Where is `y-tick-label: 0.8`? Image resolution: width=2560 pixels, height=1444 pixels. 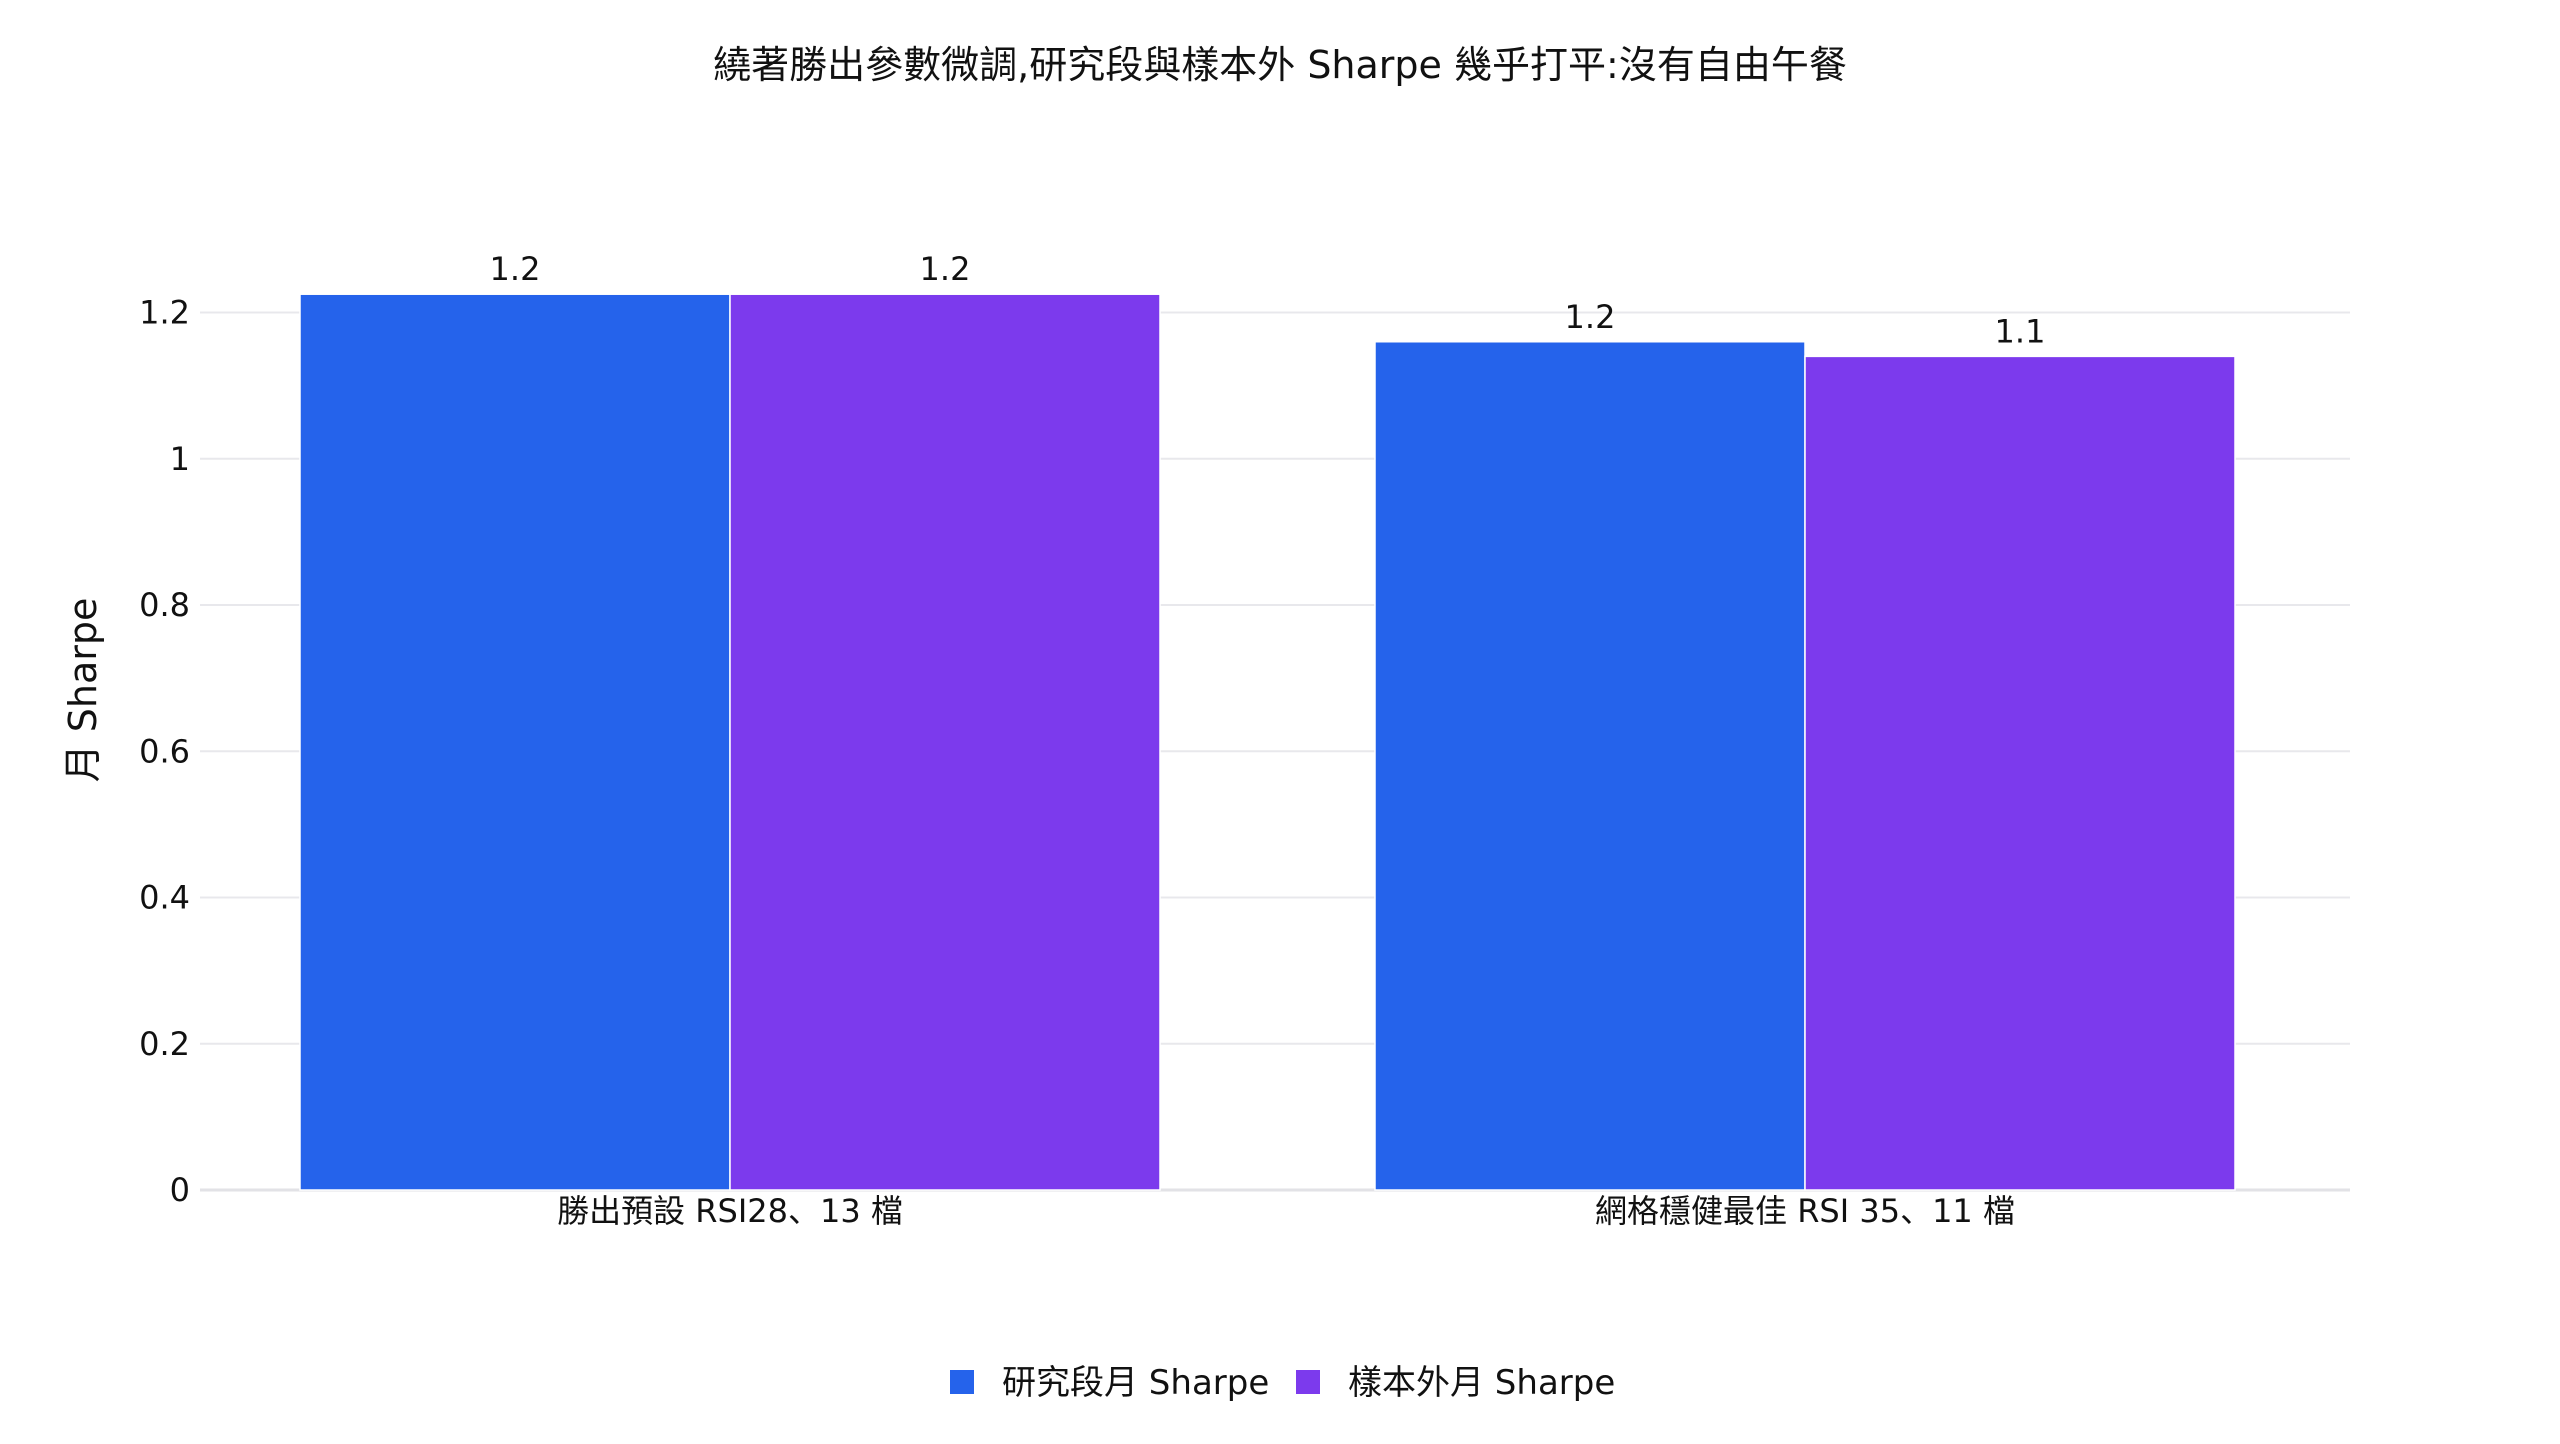
y-tick-label: 0.8 is located at coordinates (164, 605).